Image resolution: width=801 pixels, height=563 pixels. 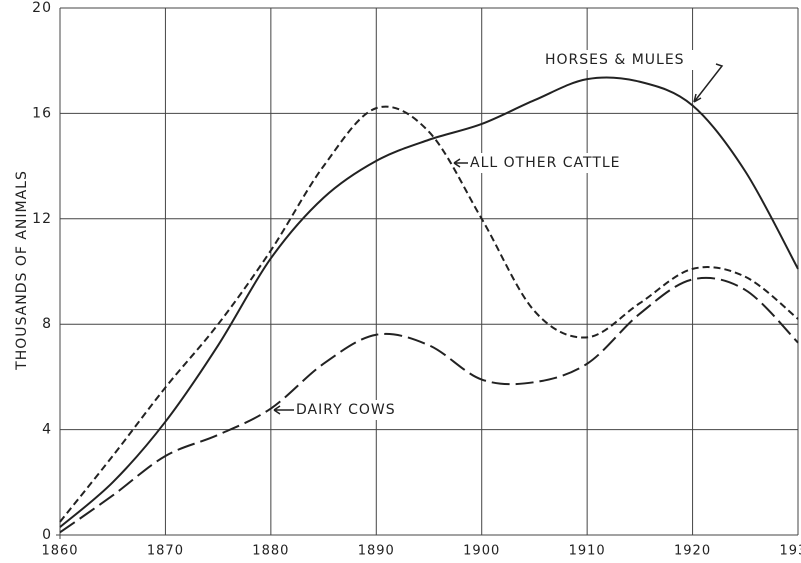 What do you see at coordinates (42, 113) in the screenshot?
I see `y-tick-label: 16` at bounding box center [42, 113].